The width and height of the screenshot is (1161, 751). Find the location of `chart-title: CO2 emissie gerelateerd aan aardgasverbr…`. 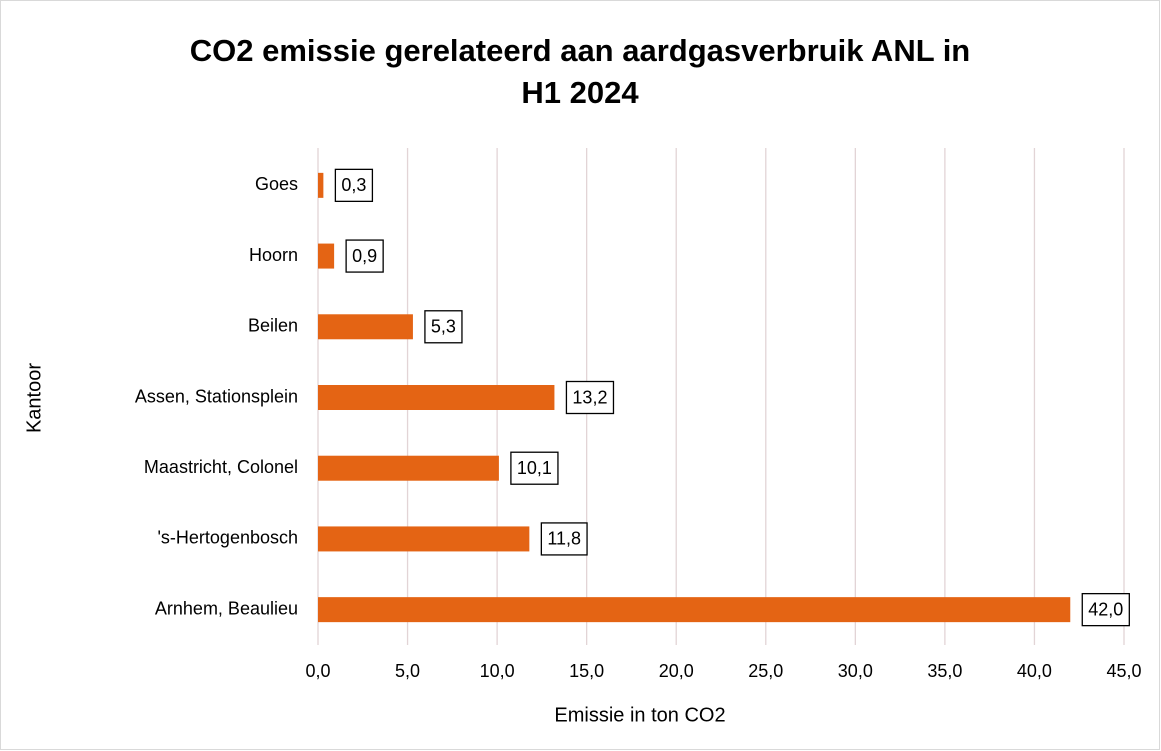

chart-title: CO2 emissie gerelateerd aan aardgasverbr… is located at coordinates (580, 71).